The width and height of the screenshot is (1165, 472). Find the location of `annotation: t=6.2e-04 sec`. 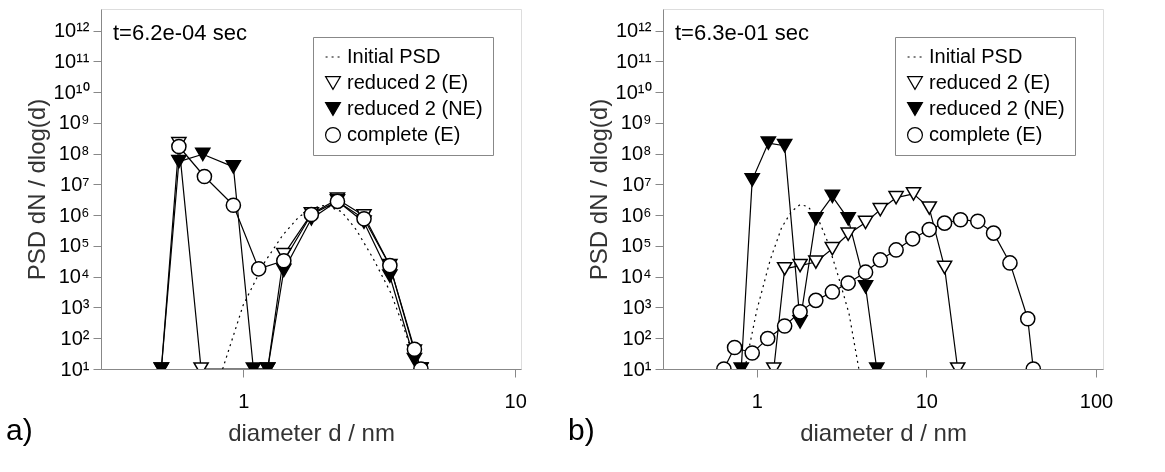

annotation: t=6.2e-04 sec is located at coordinates (180, 32).